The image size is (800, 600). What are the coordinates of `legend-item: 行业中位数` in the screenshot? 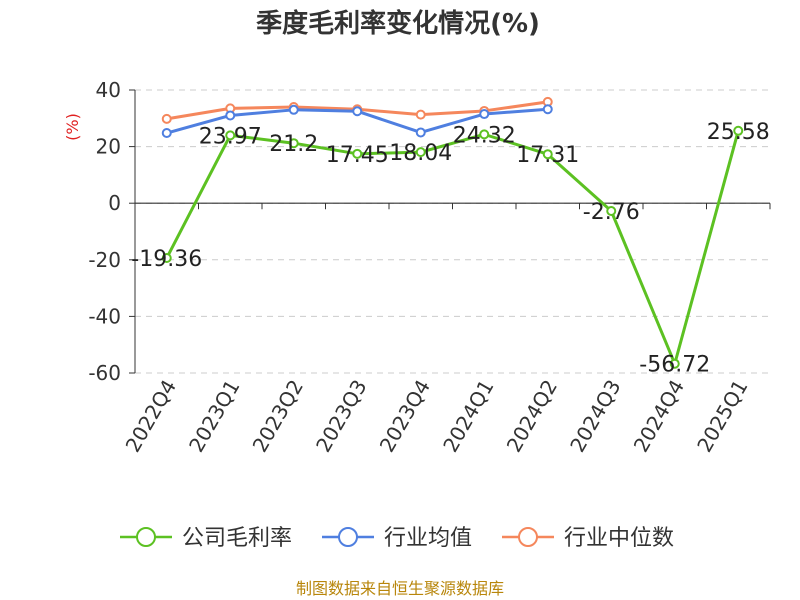 It's located at (588, 538).